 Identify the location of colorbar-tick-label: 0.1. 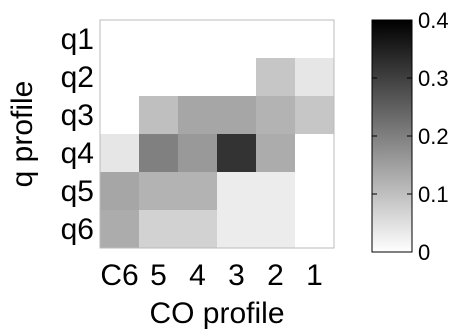
(433, 194).